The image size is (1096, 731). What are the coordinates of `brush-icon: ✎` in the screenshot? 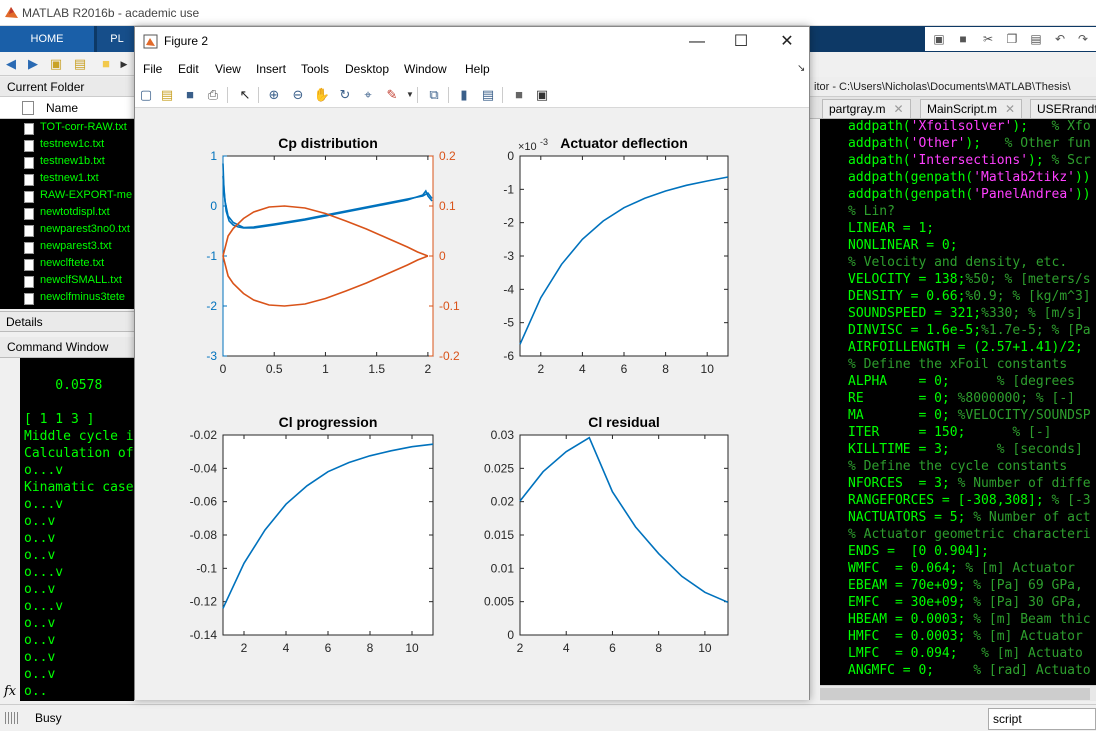 It's located at (392, 94).